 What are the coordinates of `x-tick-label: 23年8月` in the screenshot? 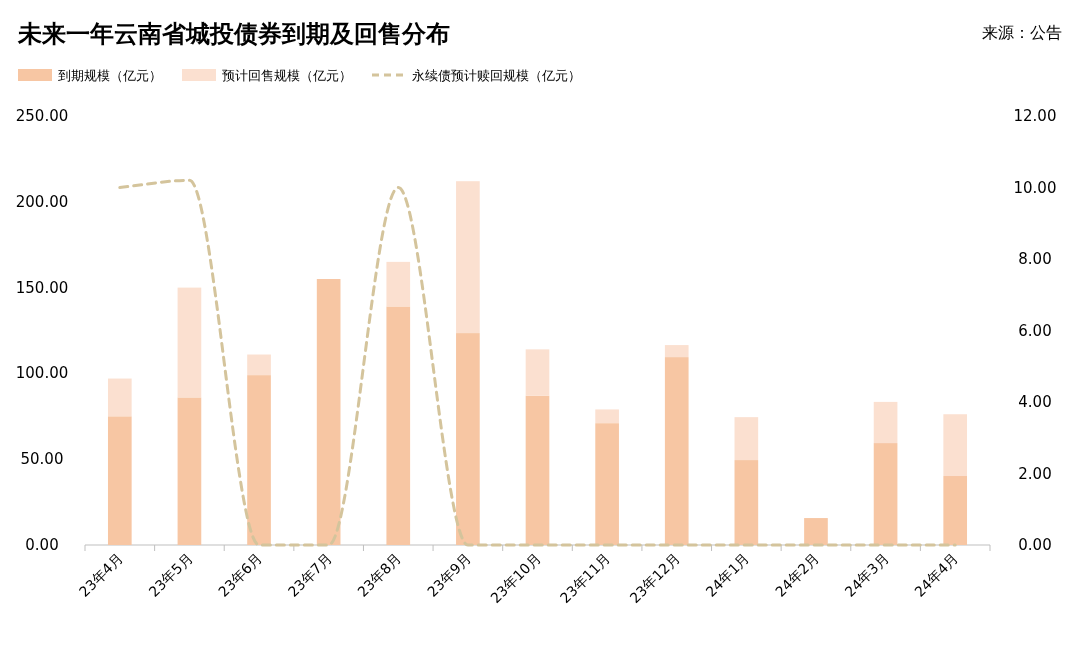 It's located at (379, 574).